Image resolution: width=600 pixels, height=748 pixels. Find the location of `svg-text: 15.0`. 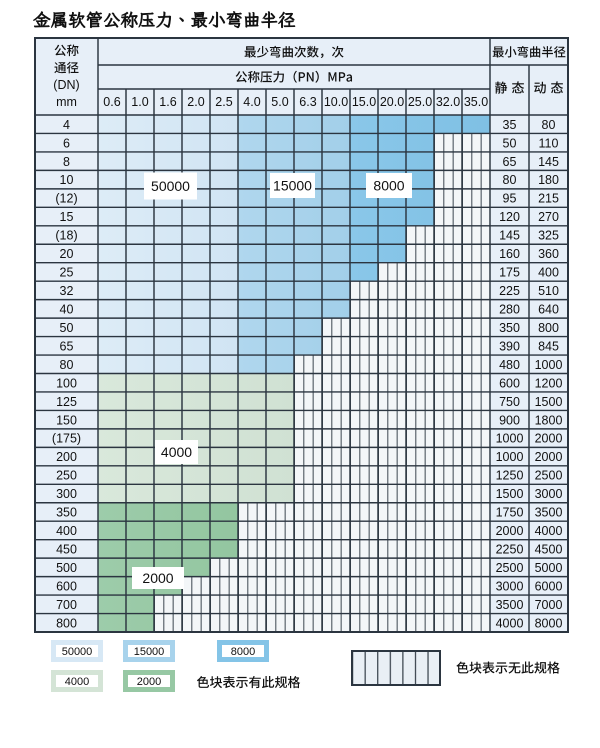

svg-text: 15.0 is located at coordinates (364, 102).